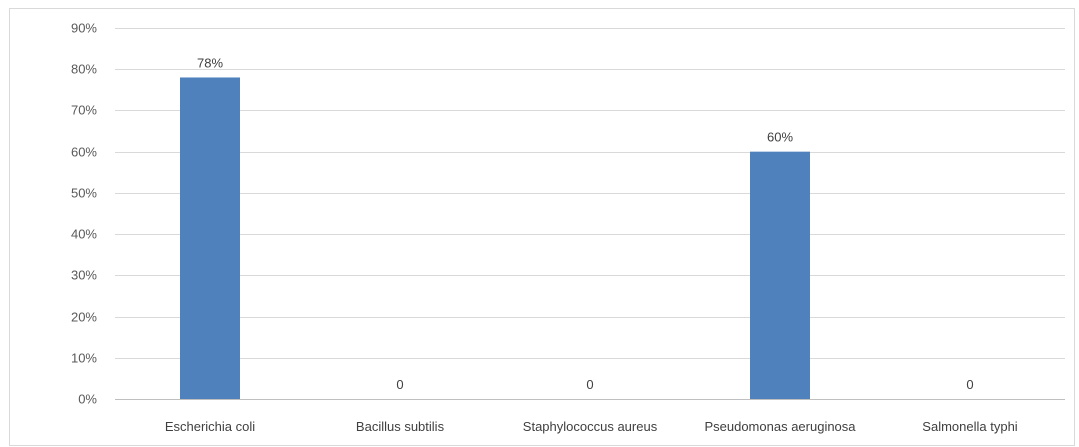  I want to click on y-tick-label: 90%, so click(84, 28).